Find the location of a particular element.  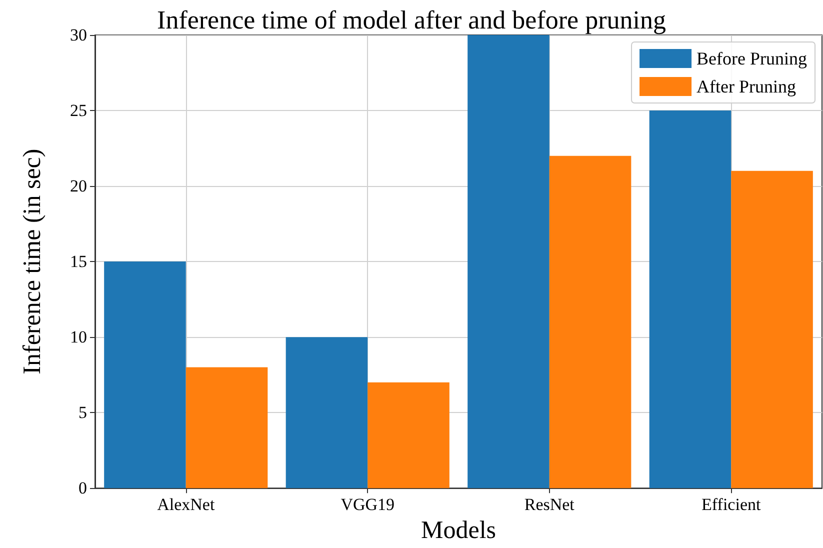

y-tick-label: 20 is located at coordinates (78, 186).